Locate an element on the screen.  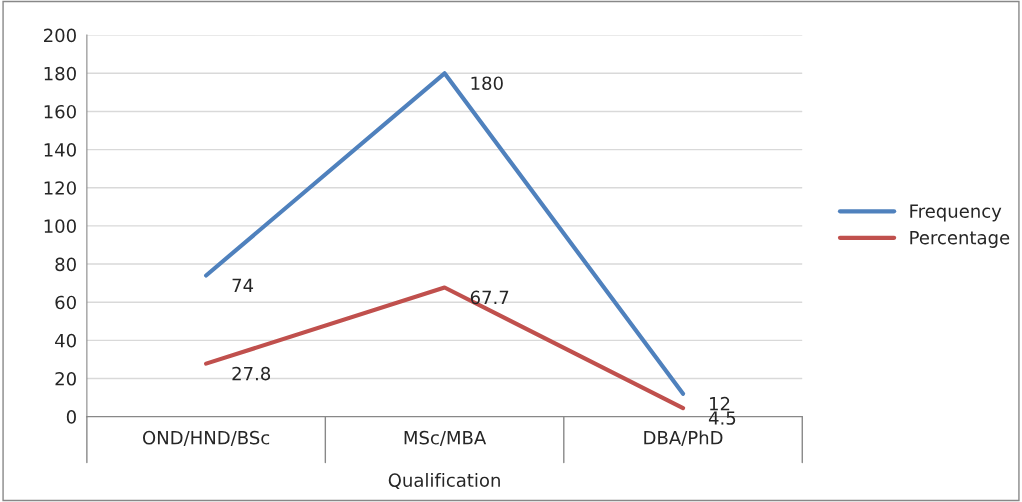
y-tick-label: 180 is located at coordinates (60, 73).